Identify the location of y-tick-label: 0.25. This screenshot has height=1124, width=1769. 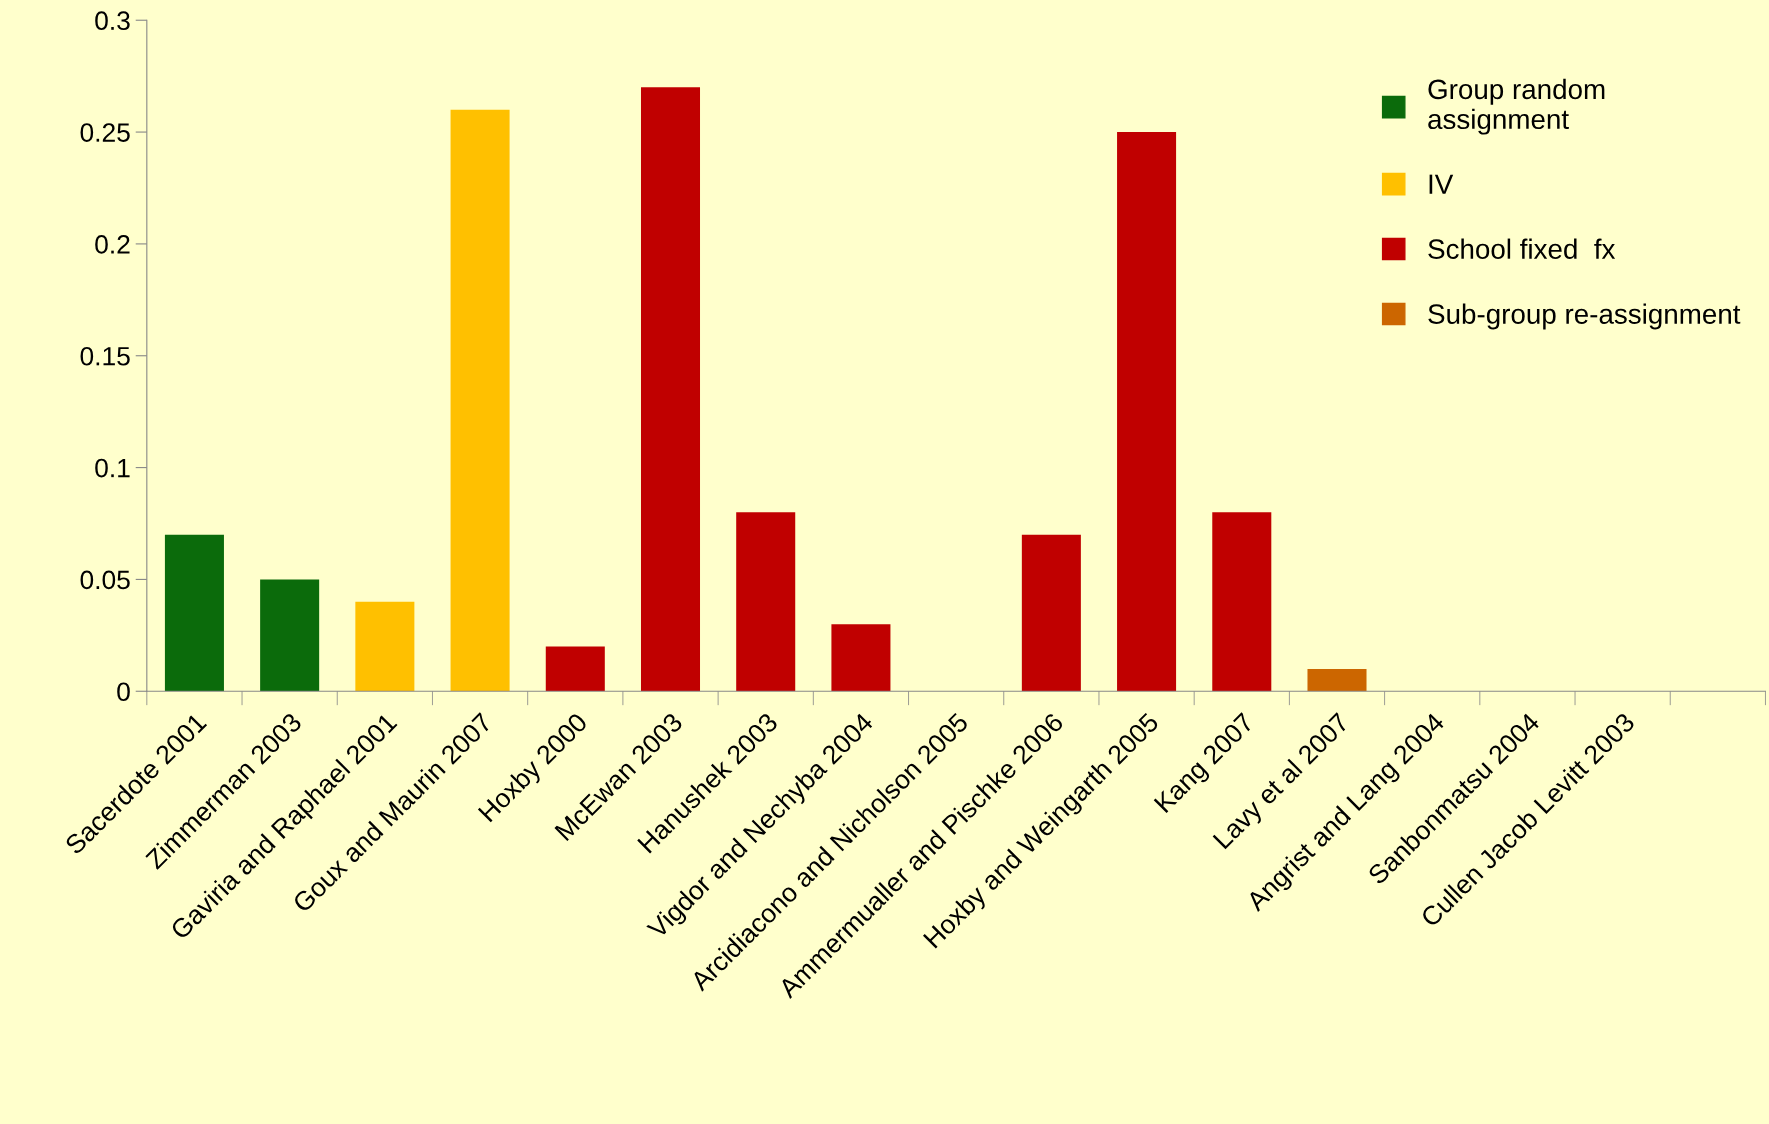
(105, 132).